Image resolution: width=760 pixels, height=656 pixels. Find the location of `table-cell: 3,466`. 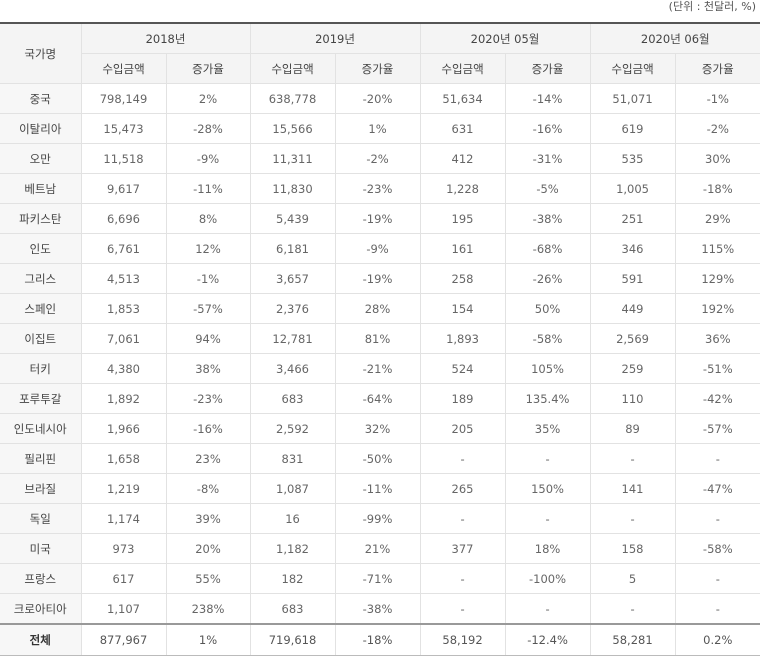

table-cell: 3,466 is located at coordinates (293, 368).